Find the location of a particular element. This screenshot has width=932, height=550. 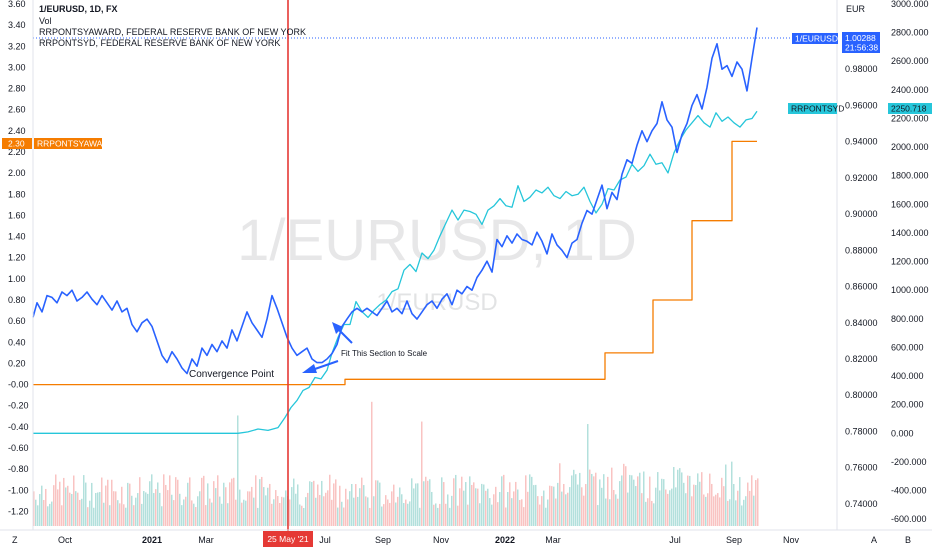

rrp-tick-label: 2600.000 is located at coordinates (910, 61).